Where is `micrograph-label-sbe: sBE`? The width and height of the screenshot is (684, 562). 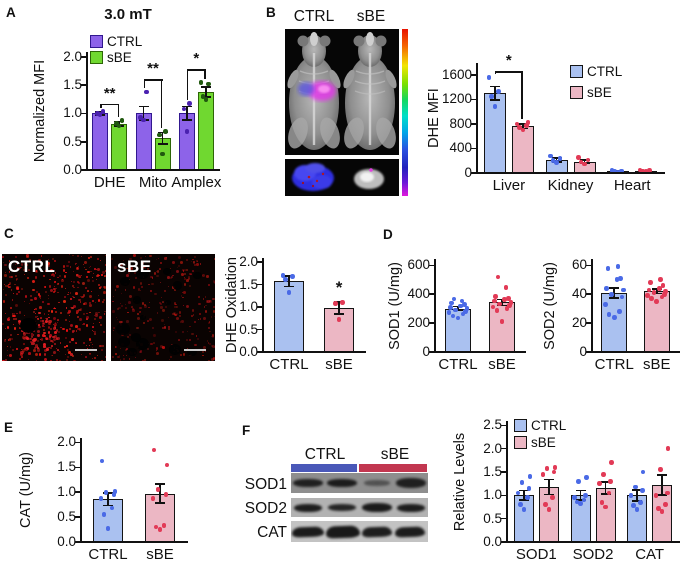
micrograph-label-sbe: sBE is located at coordinates (134, 266).